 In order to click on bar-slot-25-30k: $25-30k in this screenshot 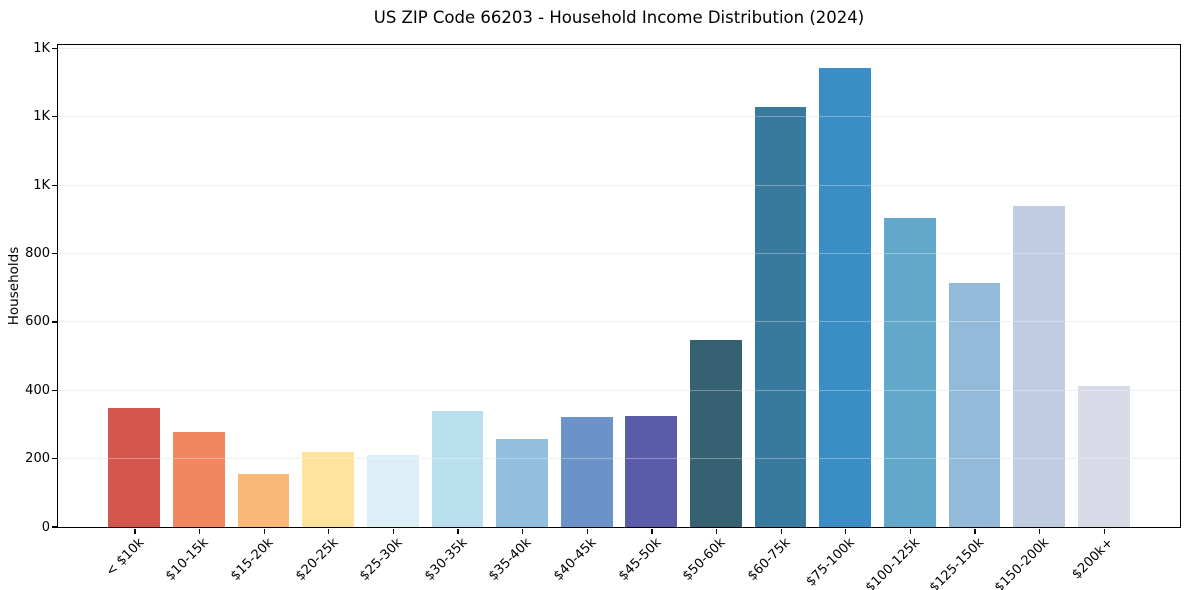, I will do `click(391, 314)`.